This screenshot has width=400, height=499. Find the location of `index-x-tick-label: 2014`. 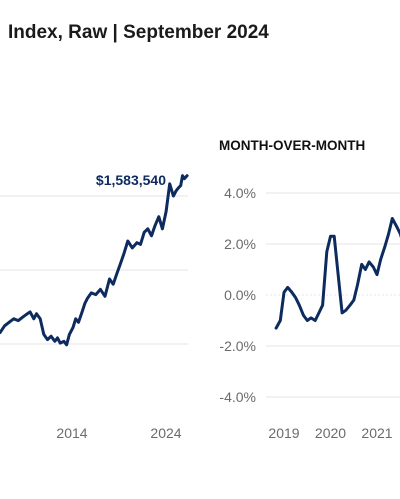

index-x-tick-label: 2014 is located at coordinates (71, 433).